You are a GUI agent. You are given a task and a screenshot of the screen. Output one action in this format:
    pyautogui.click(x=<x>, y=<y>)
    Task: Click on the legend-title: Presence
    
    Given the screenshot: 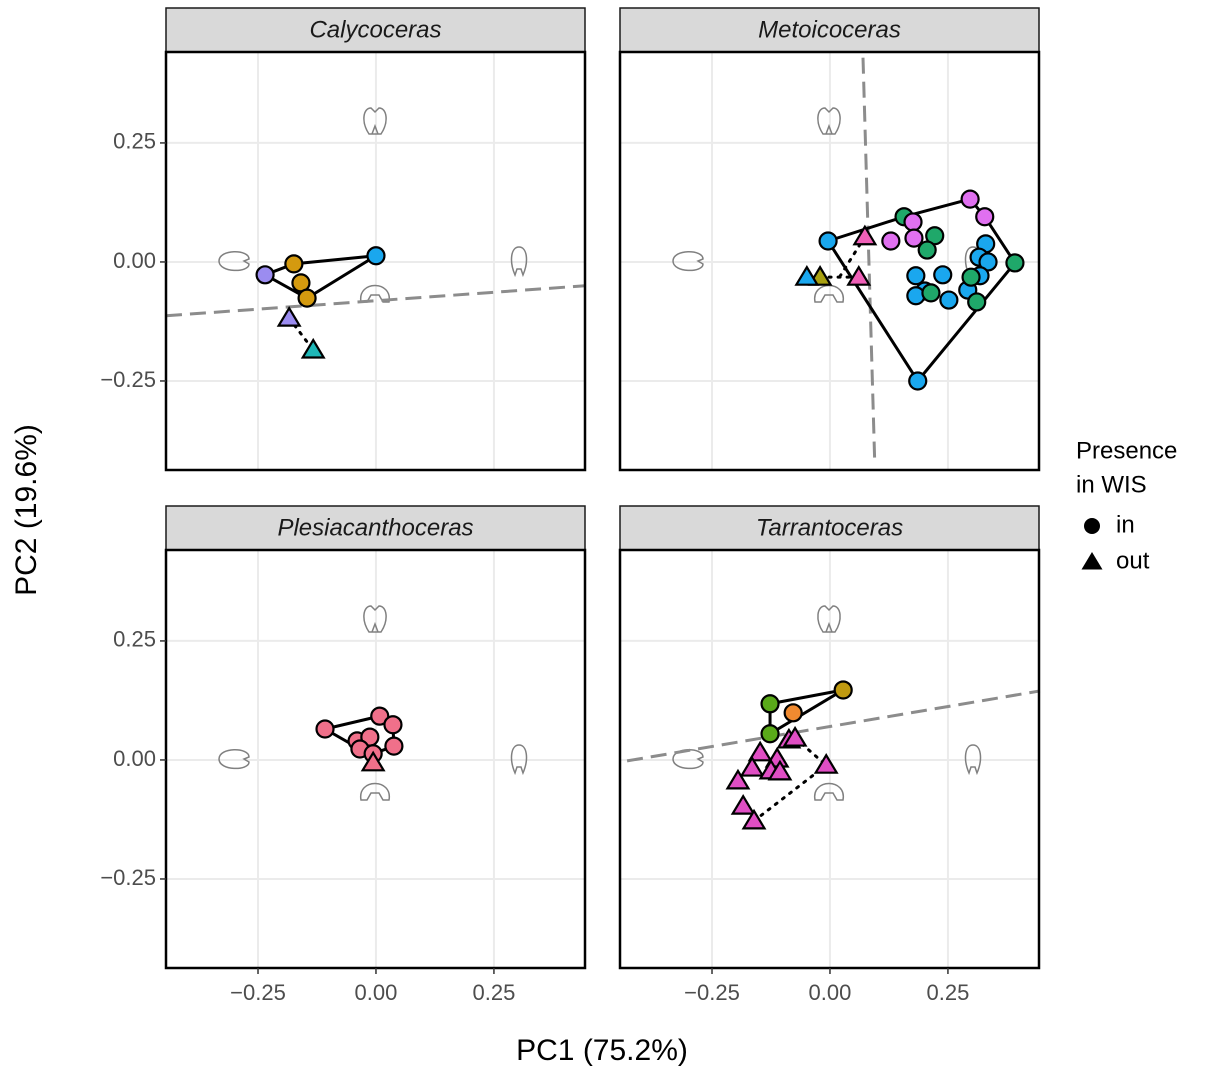 What is the action you would take?
    pyautogui.click(x=1126, y=450)
    